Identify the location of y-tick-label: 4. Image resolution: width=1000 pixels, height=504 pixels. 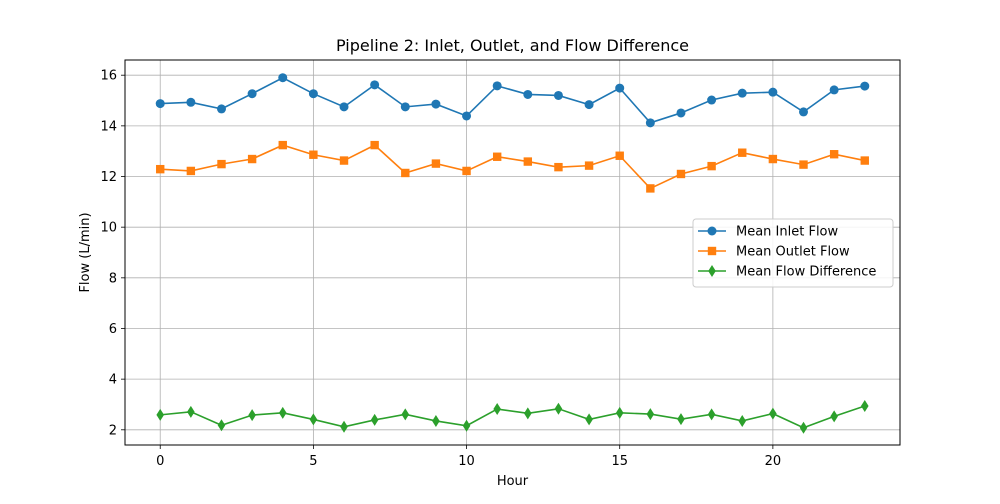
(113, 380).